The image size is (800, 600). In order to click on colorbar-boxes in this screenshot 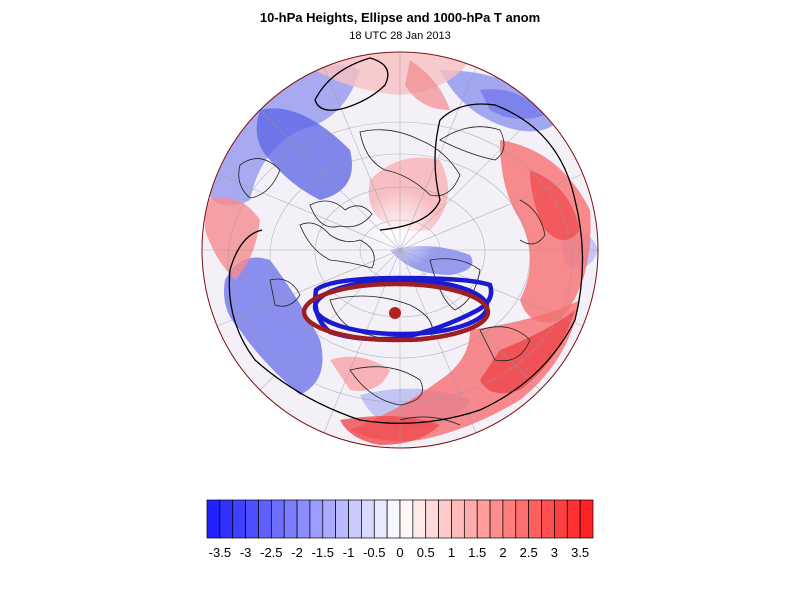, I will do `click(400, 519)`.